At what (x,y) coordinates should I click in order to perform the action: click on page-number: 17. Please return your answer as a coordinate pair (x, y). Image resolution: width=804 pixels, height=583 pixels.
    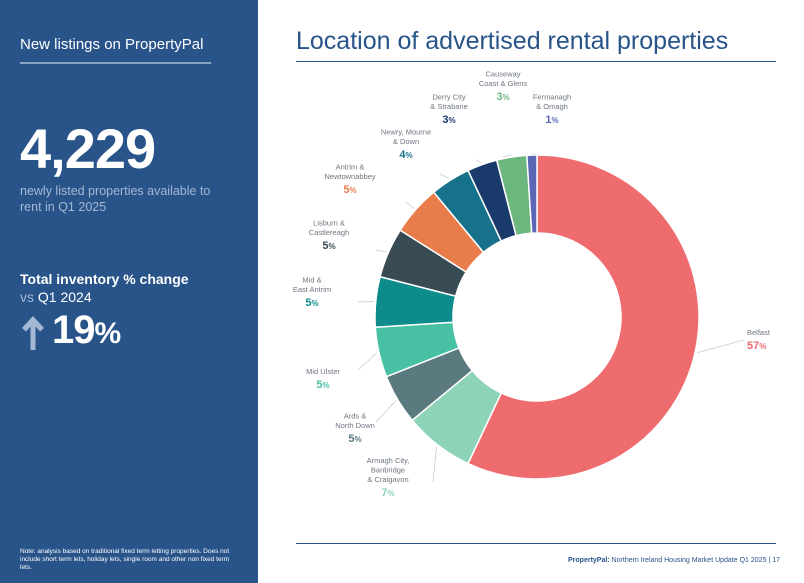
    Looking at the image, I should click on (776, 560).